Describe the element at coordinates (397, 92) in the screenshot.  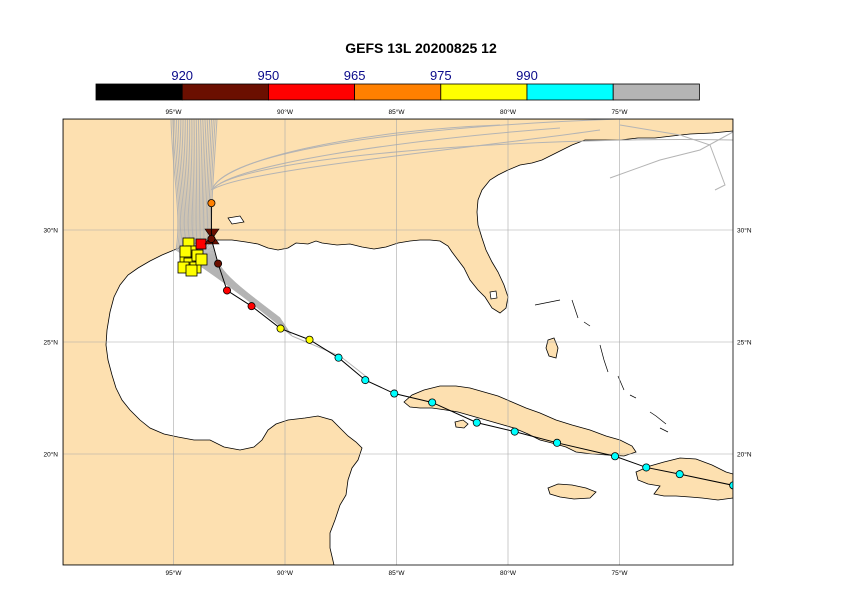
I see `legend-color-bar` at that location.